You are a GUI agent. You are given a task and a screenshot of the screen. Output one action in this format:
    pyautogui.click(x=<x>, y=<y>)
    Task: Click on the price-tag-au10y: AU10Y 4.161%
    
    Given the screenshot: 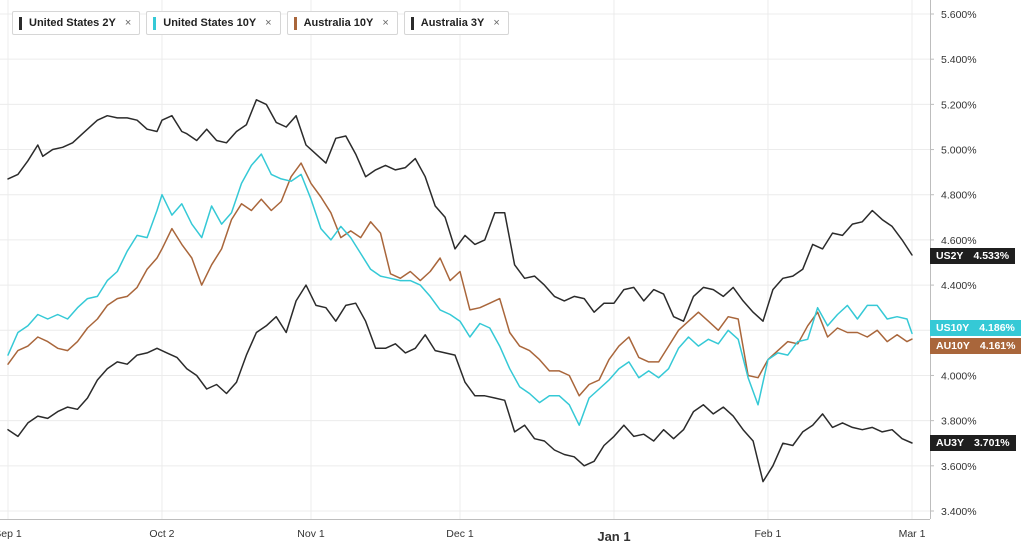 What is the action you would take?
    pyautogui.click(x=976, y=346)
    